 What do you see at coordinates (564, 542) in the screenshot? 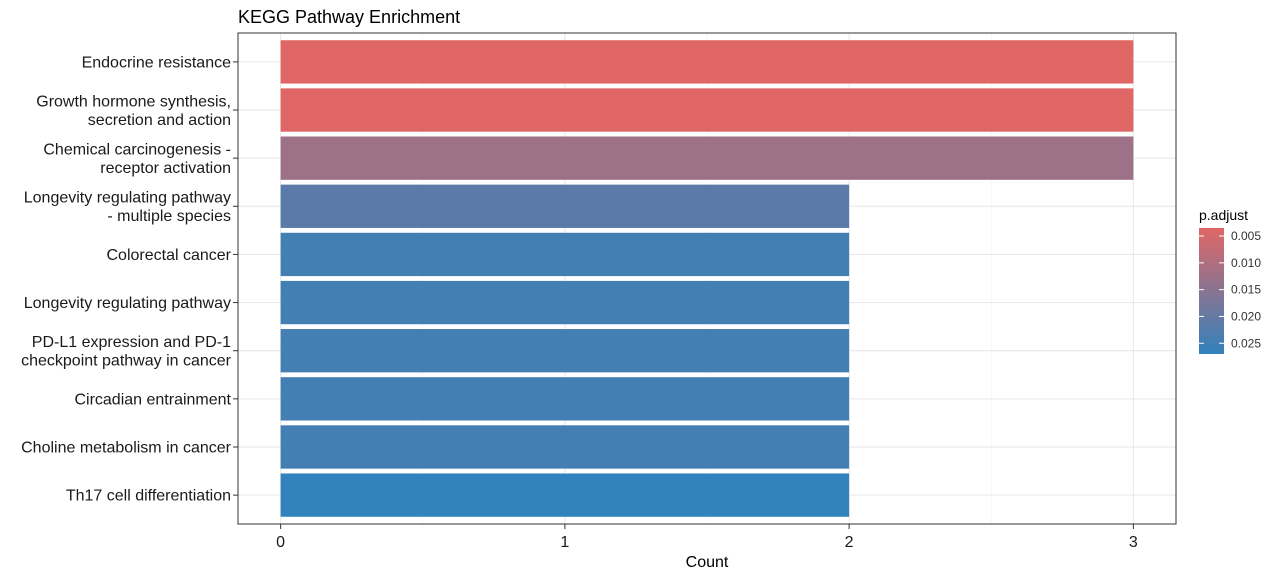
I see `x-tick-label-1: 1` at bounding box center [564, 542].